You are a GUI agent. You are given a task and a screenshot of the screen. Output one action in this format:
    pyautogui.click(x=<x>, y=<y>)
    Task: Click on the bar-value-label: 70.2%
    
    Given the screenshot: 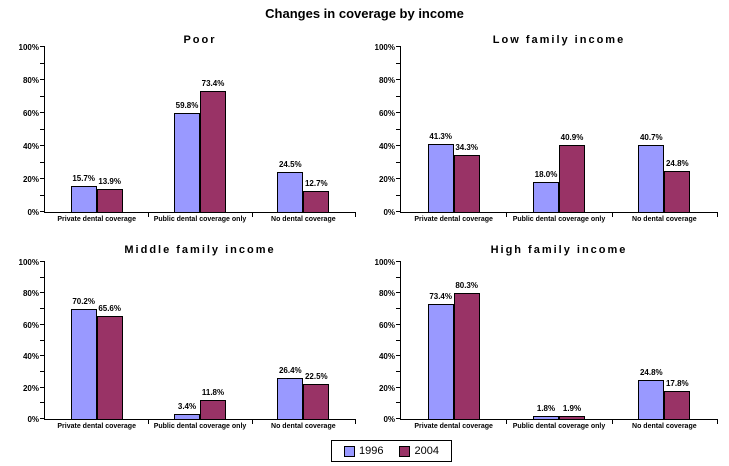 What is the action you would take?
    pyautogui.click(x=83, y=301)
    